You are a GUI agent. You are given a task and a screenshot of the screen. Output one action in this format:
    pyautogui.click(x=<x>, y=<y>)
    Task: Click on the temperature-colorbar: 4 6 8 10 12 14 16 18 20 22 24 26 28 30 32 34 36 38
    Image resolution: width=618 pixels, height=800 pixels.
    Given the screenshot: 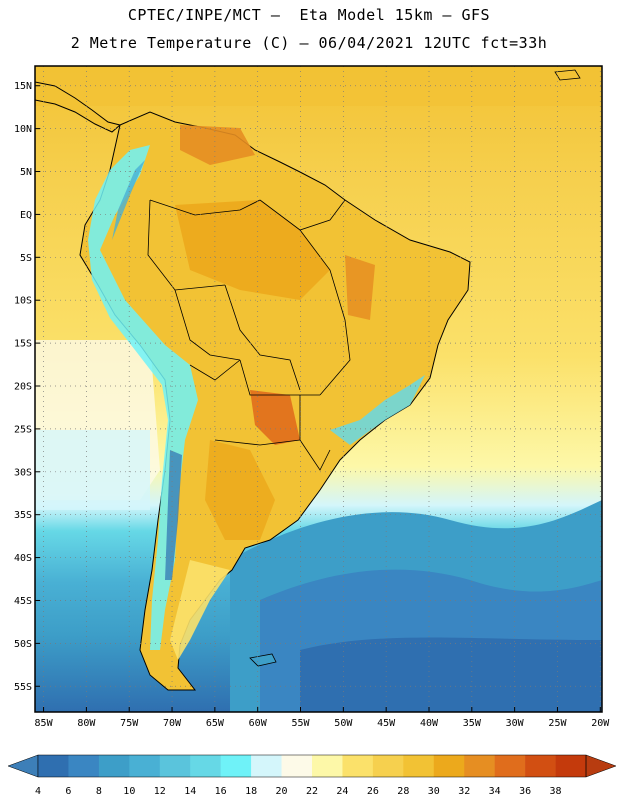 What is the action you would take?
    pyautogui.click(x=312, y=775)
    